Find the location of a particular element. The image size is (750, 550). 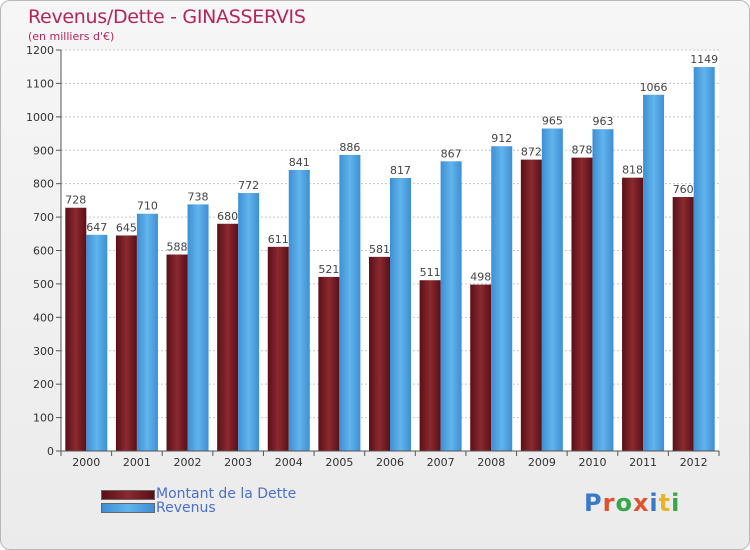

data-label-dette: 521 is located at coordinates (328, 269).